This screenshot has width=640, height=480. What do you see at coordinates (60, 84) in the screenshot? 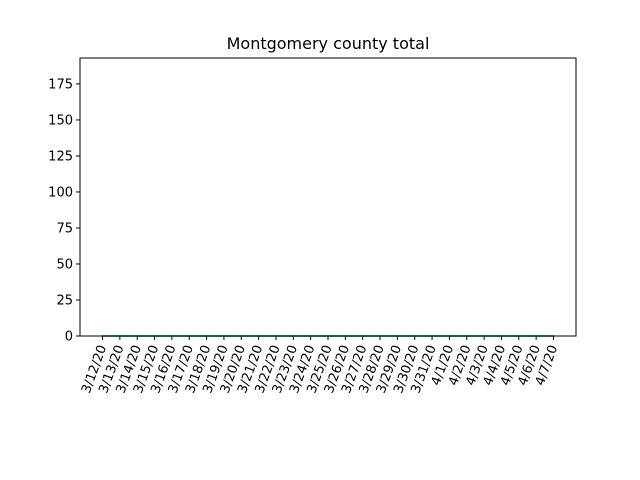
I see `y-tick-label: 175` at bounding box center [60, 84].